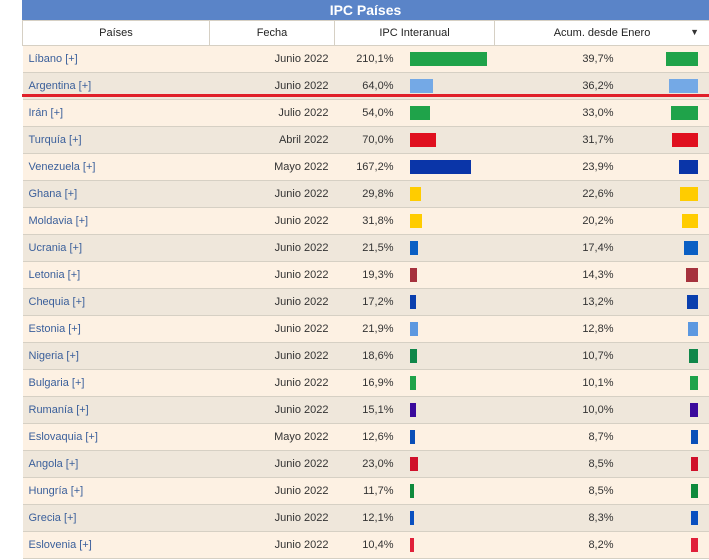  What do you see at coordinates (116, 248) in the screenshot?
I see `country-link: Ucrania [+]` at bounding box center [116, 248].